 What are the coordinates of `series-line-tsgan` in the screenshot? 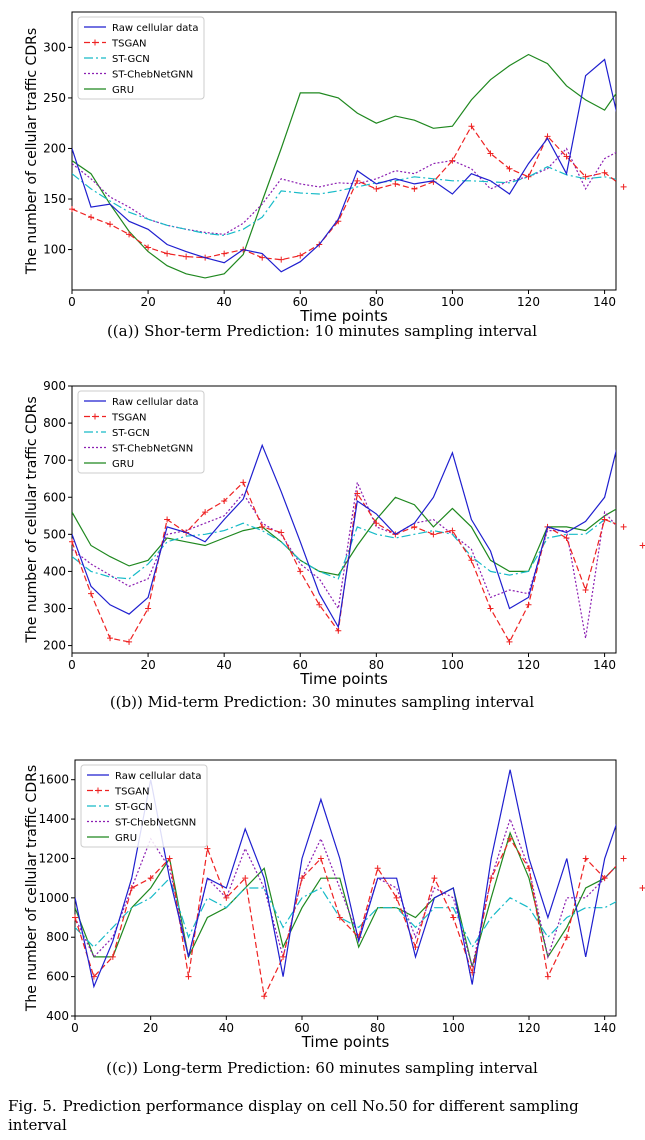 It's located at (344, 193).